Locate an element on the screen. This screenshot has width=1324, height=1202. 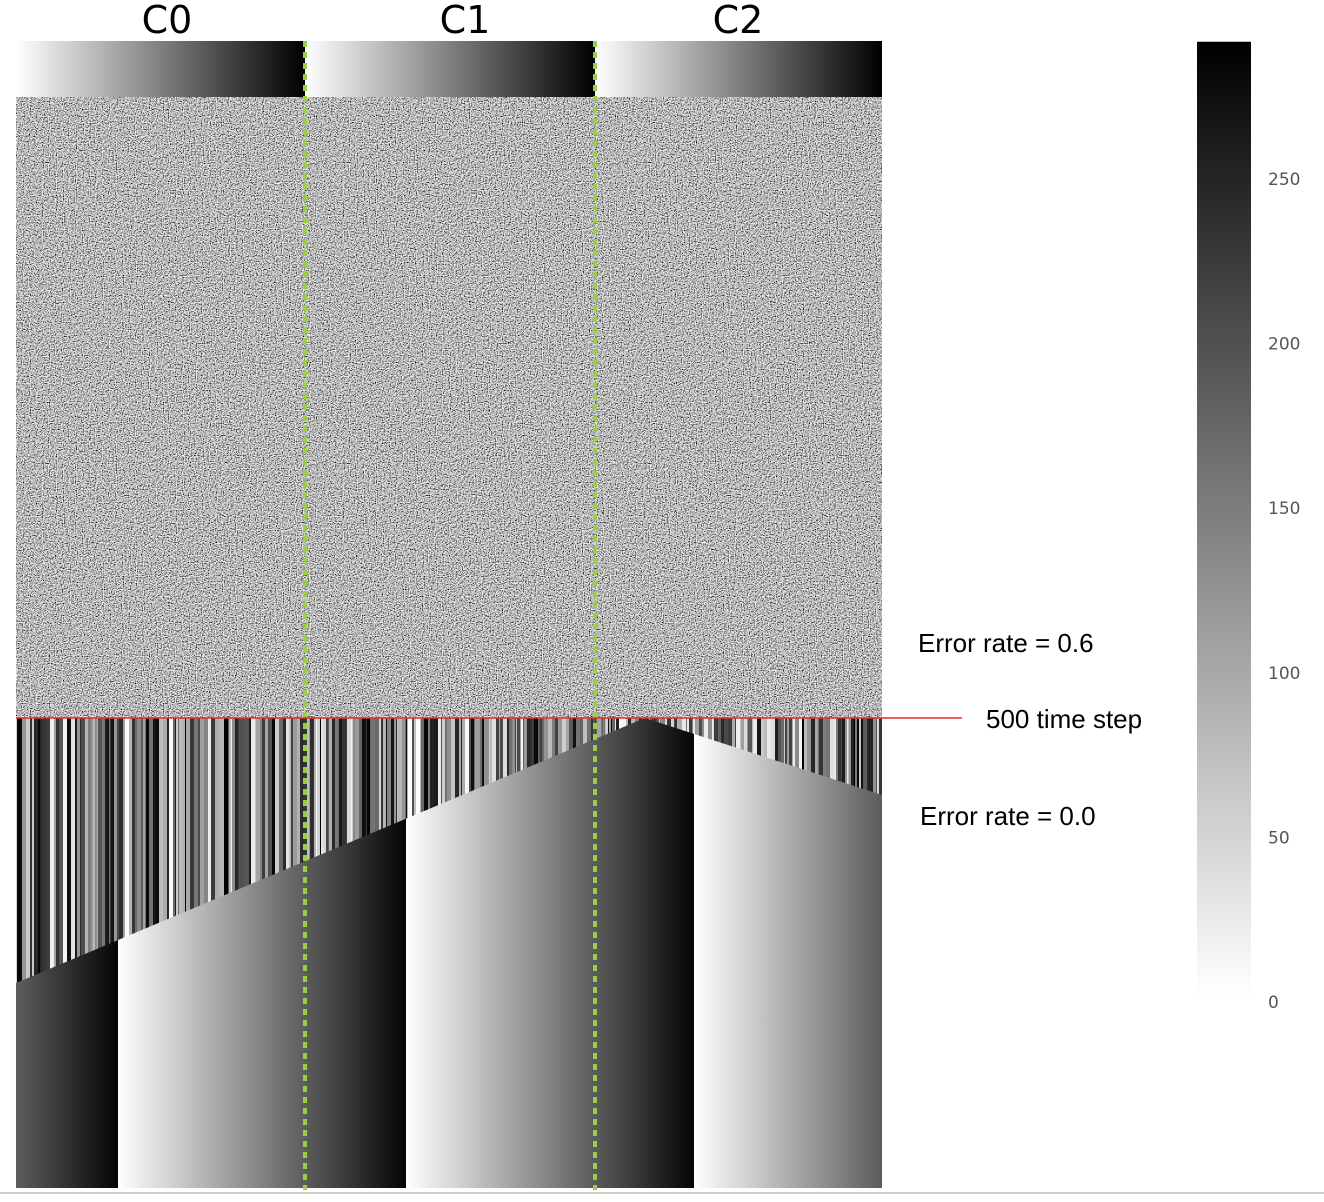
colorbar-tick-label: 100 is located at coordinates (1284, 674).